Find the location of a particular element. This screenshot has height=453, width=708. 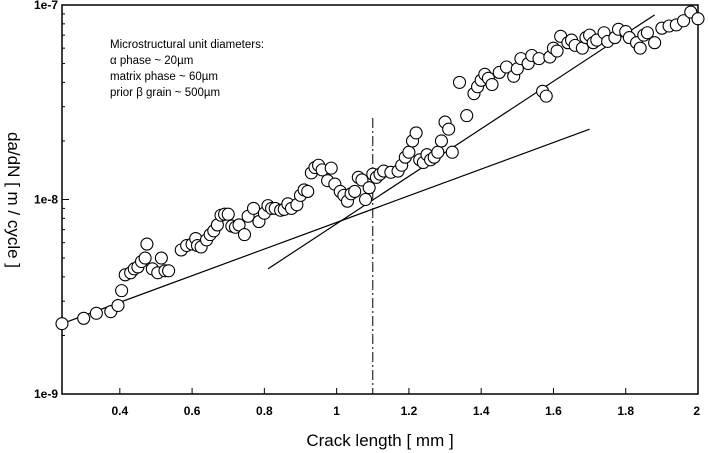

annotation-line-4: prior β grain ~ 500µm is located at coordinates (165, 93).